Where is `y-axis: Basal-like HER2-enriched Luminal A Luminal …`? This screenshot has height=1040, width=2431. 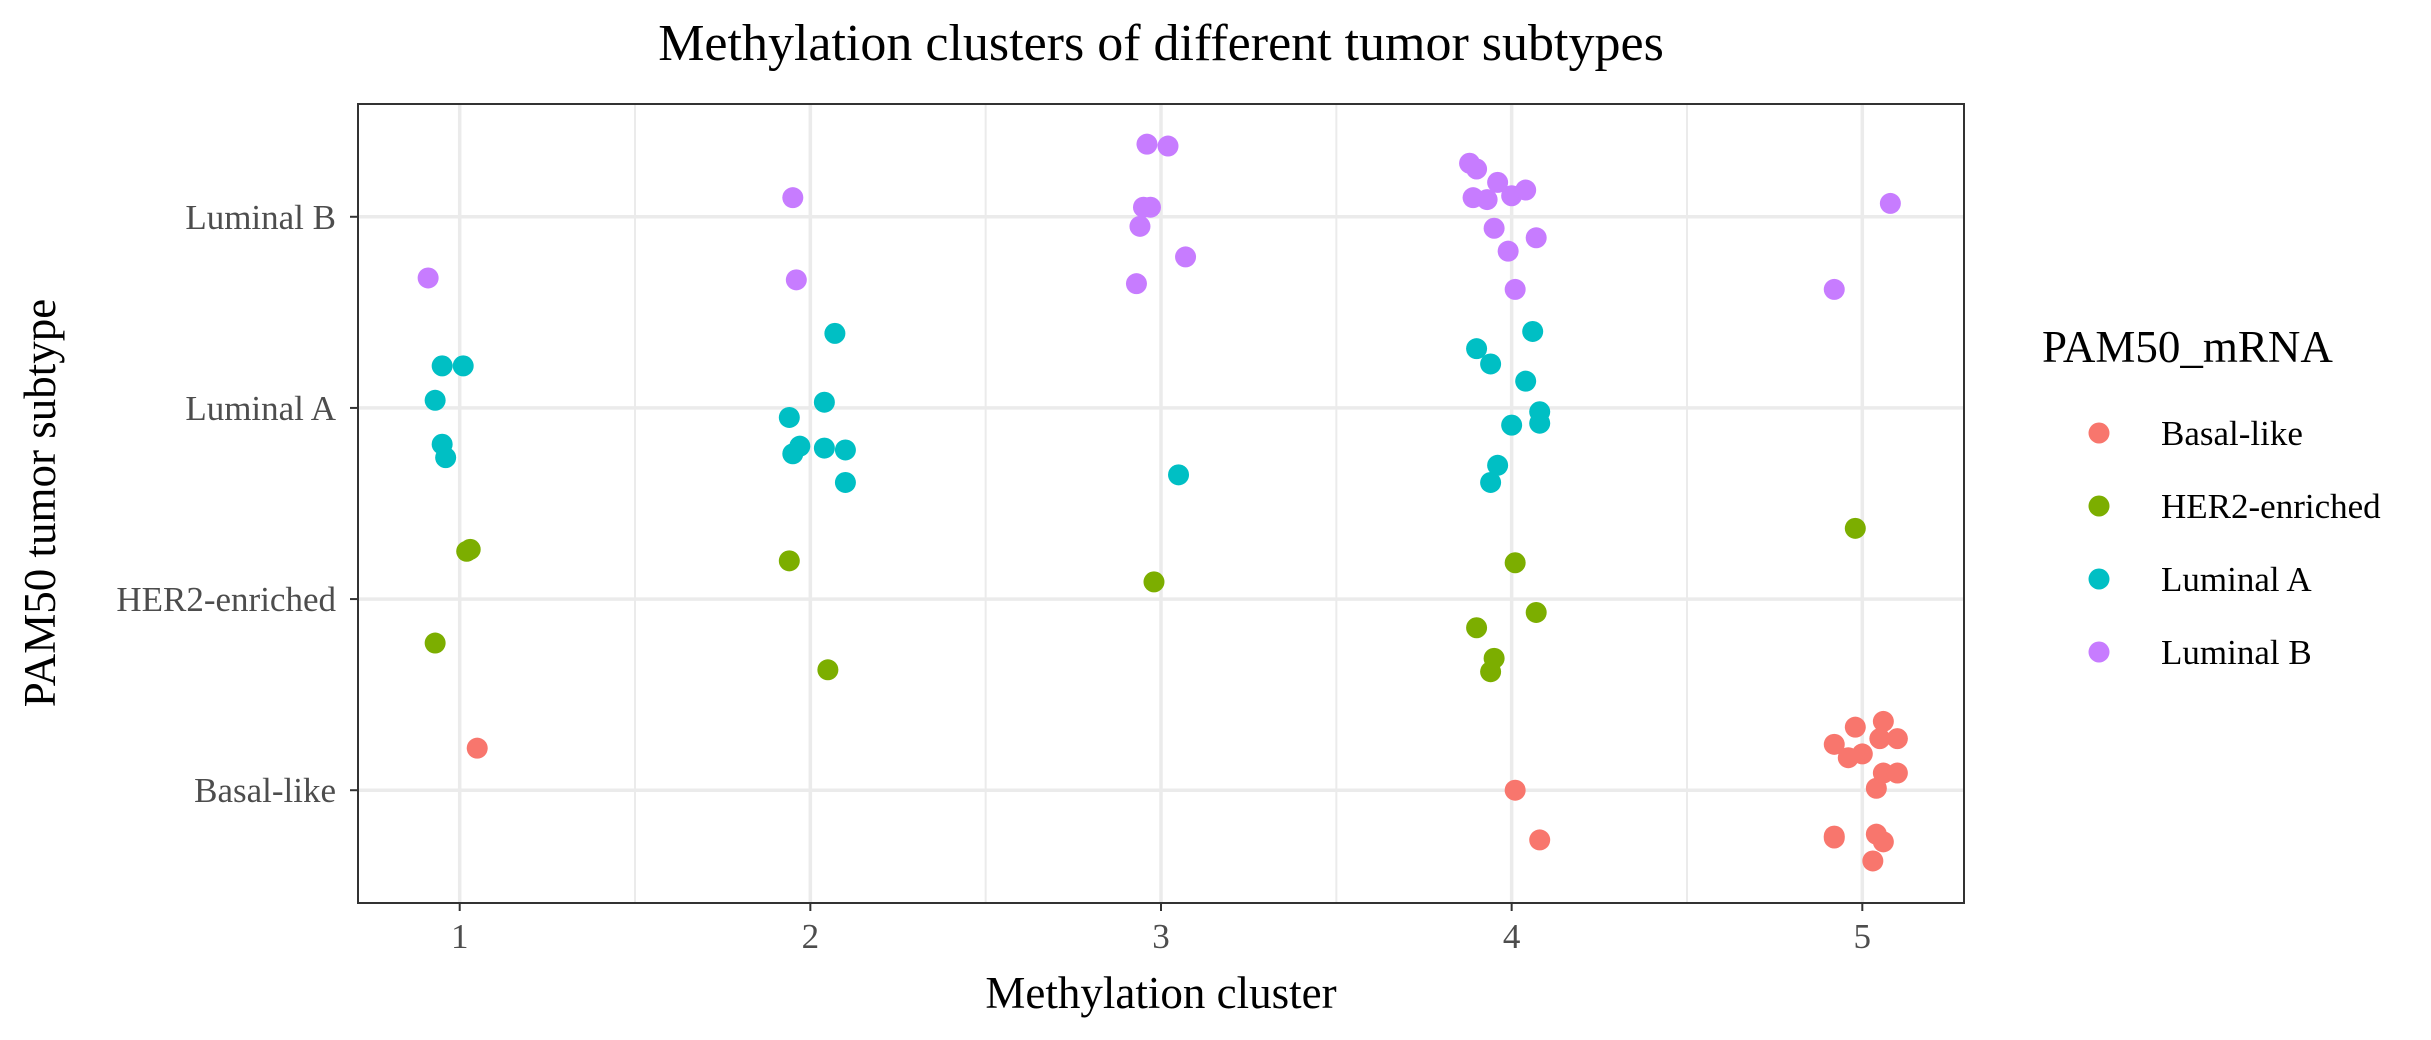
y-axis: Basal-like HER2-enriched Luminal A Luminal … is located at coordinates (237, 504).